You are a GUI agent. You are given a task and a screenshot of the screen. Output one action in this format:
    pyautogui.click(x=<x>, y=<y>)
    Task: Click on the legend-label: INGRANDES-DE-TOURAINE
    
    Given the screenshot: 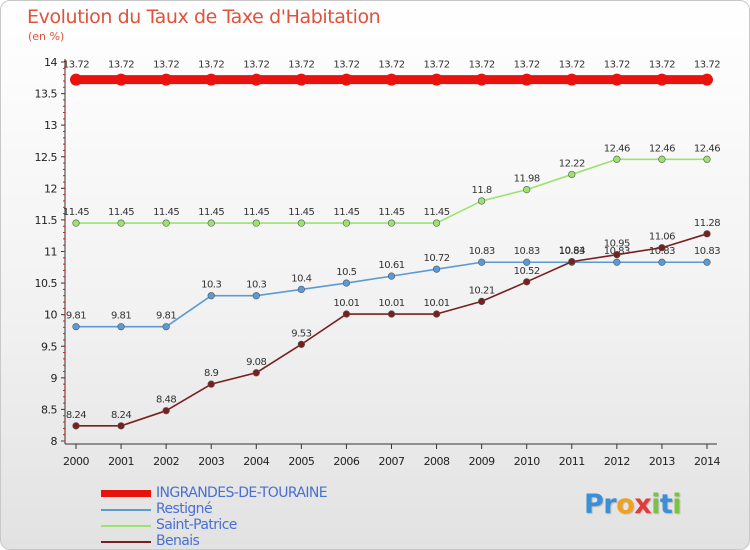 What is the action you would take?
    pyautogui.click(x=242, y=493)
    